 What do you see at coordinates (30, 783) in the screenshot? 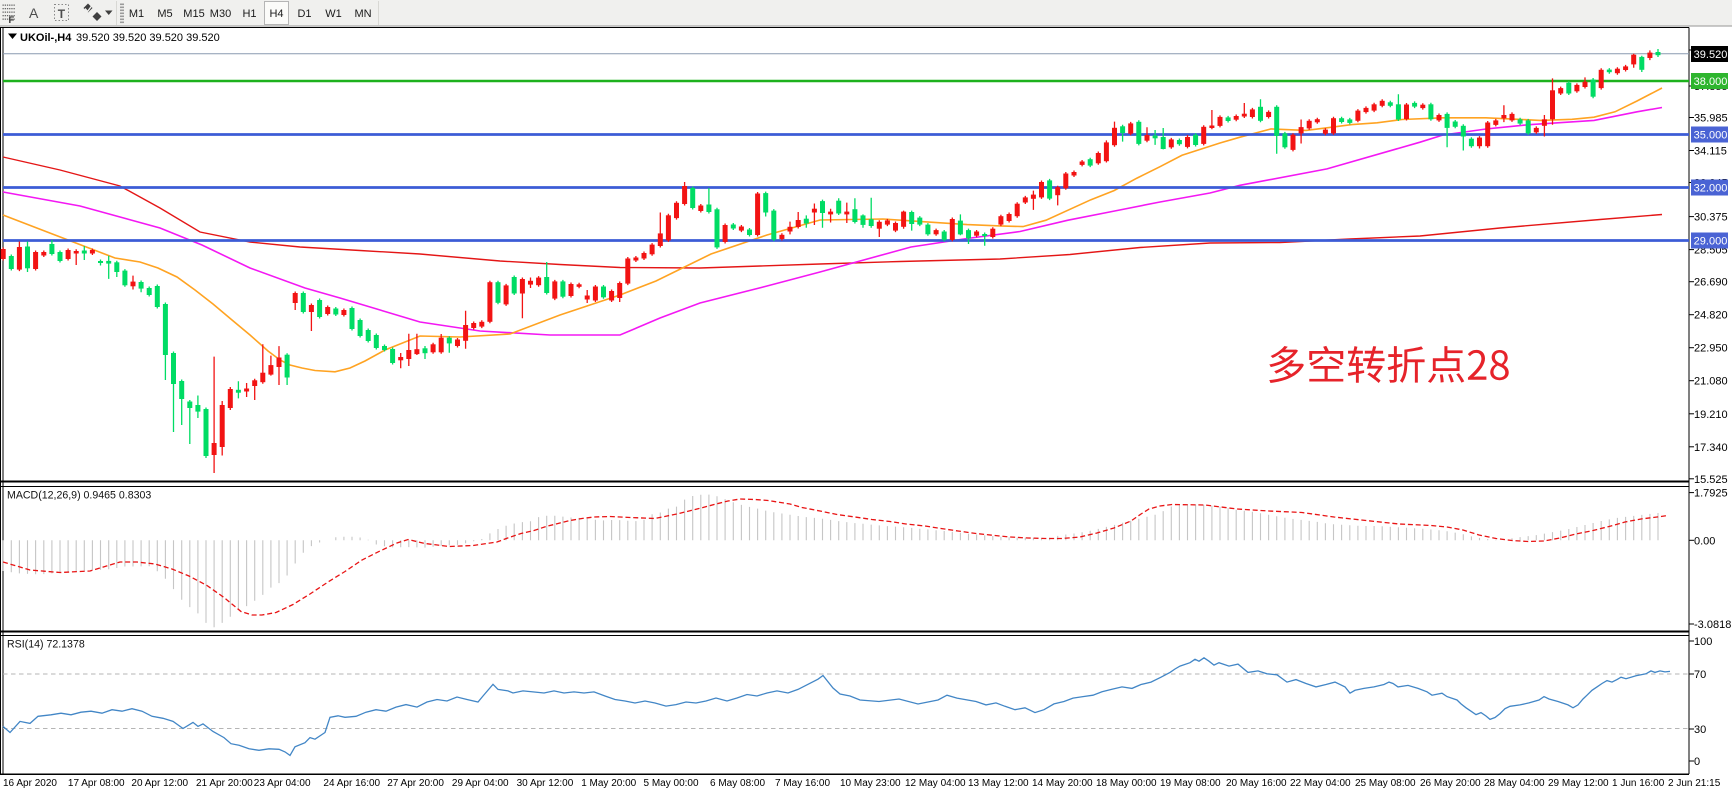
I see `svg-text: 16 Apr 2020` at bounding box center [30, 783].